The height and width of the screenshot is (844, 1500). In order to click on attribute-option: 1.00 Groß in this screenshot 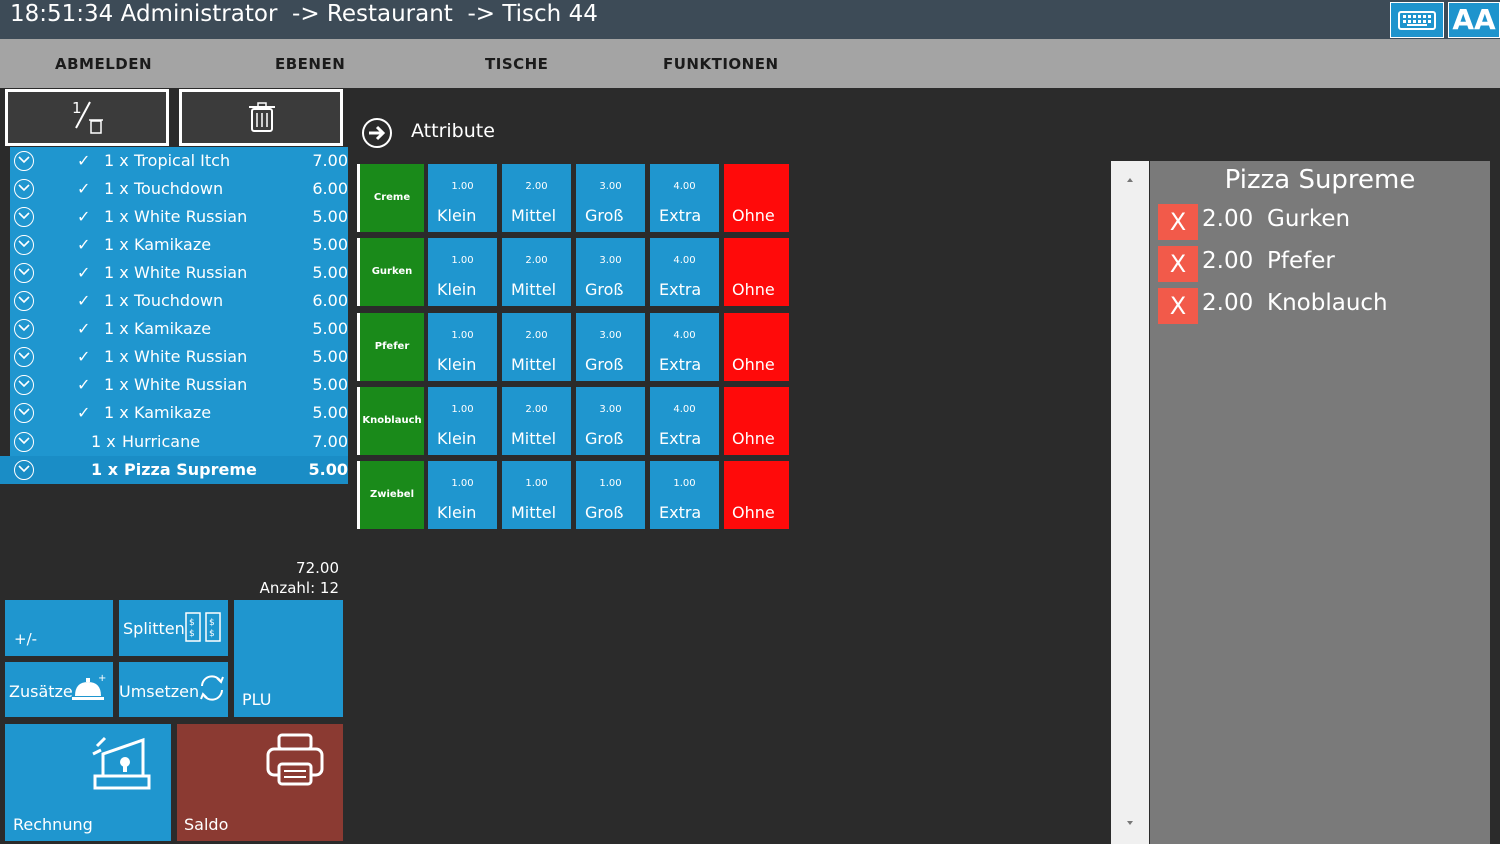, I will do `click(610, 495)`.